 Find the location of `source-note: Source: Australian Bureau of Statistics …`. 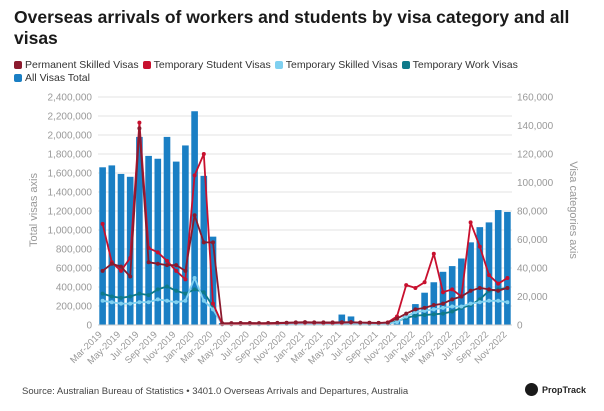

source-note: Source: Australian Bureau of Statistics … is located at coordinates (215, 391).